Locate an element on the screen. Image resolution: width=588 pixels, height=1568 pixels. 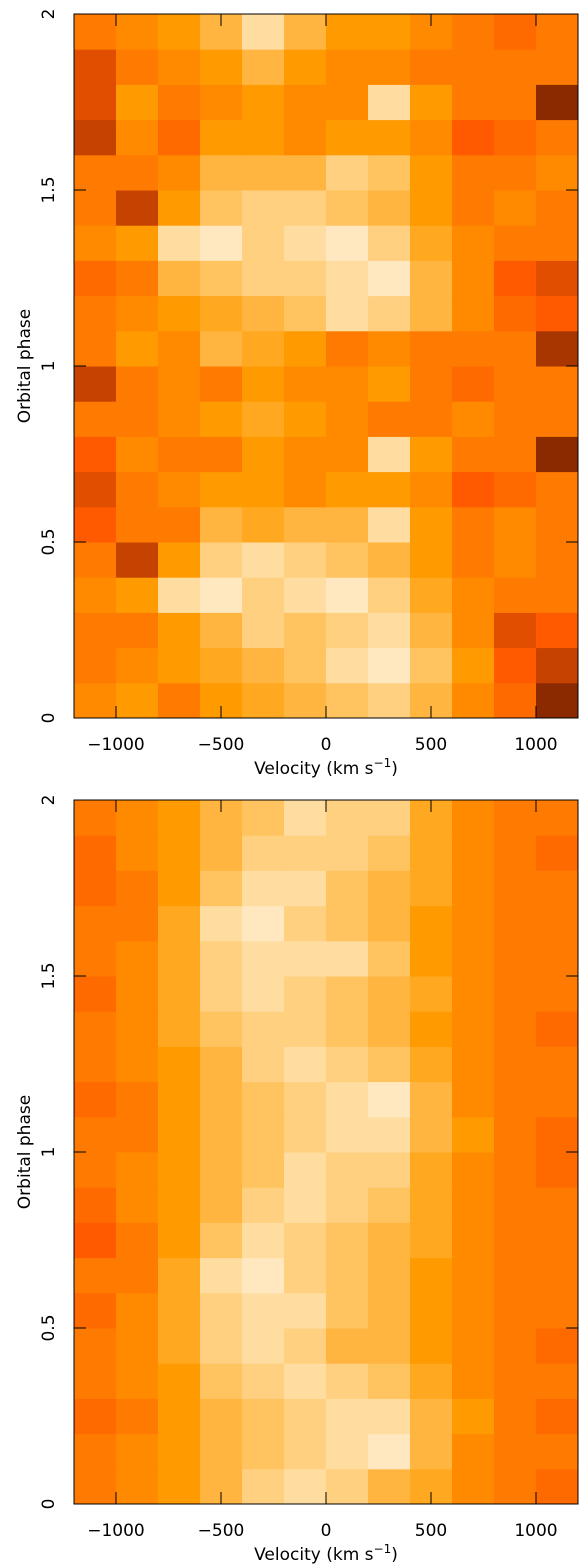
x-tick-label: −500 is located at coordinates (221, 1531).